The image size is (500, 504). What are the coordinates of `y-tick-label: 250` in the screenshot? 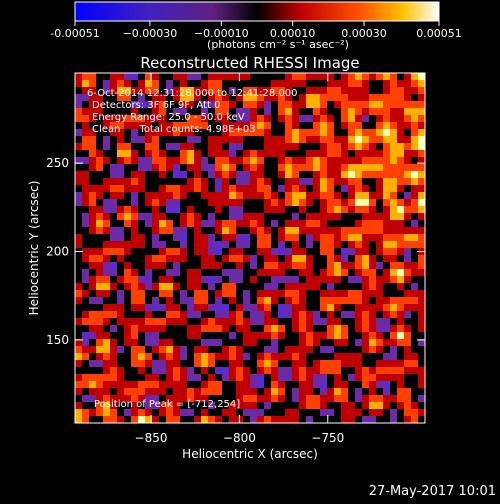 It's located at (57, 163).